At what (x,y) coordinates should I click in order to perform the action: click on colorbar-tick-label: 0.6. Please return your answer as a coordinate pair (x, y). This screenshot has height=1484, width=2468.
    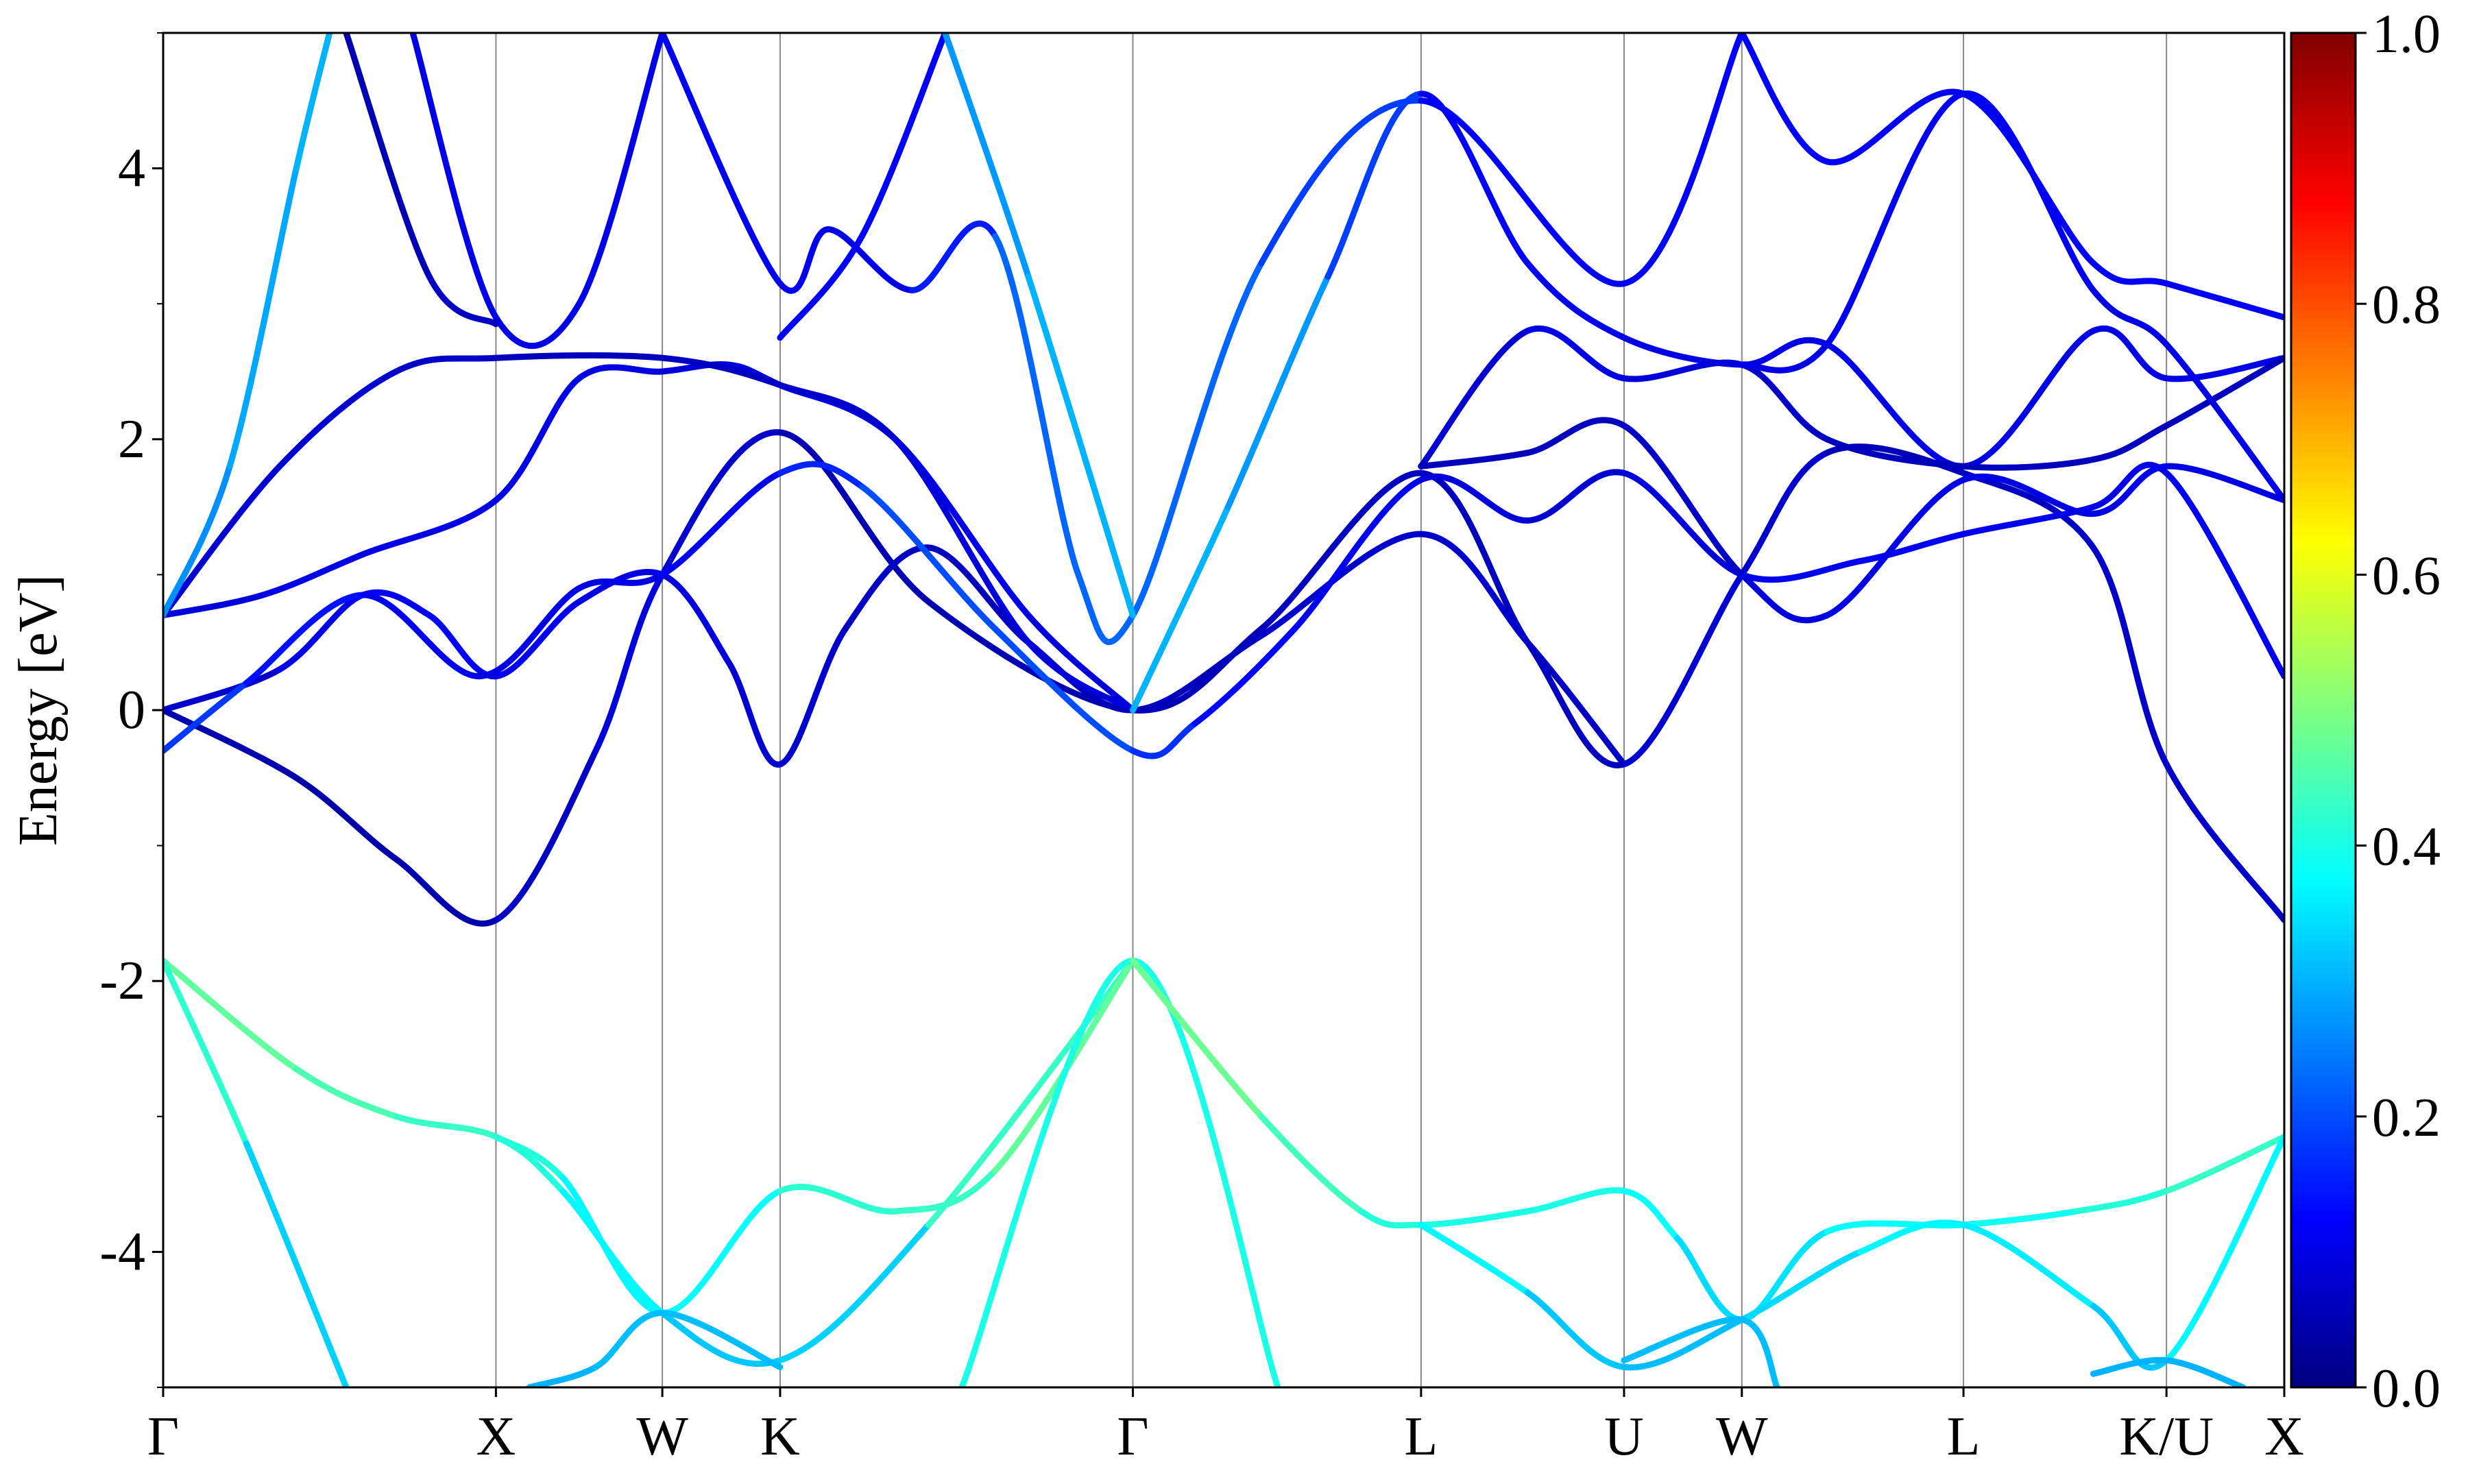
    Looking at the image, I should click on (2407, 576).